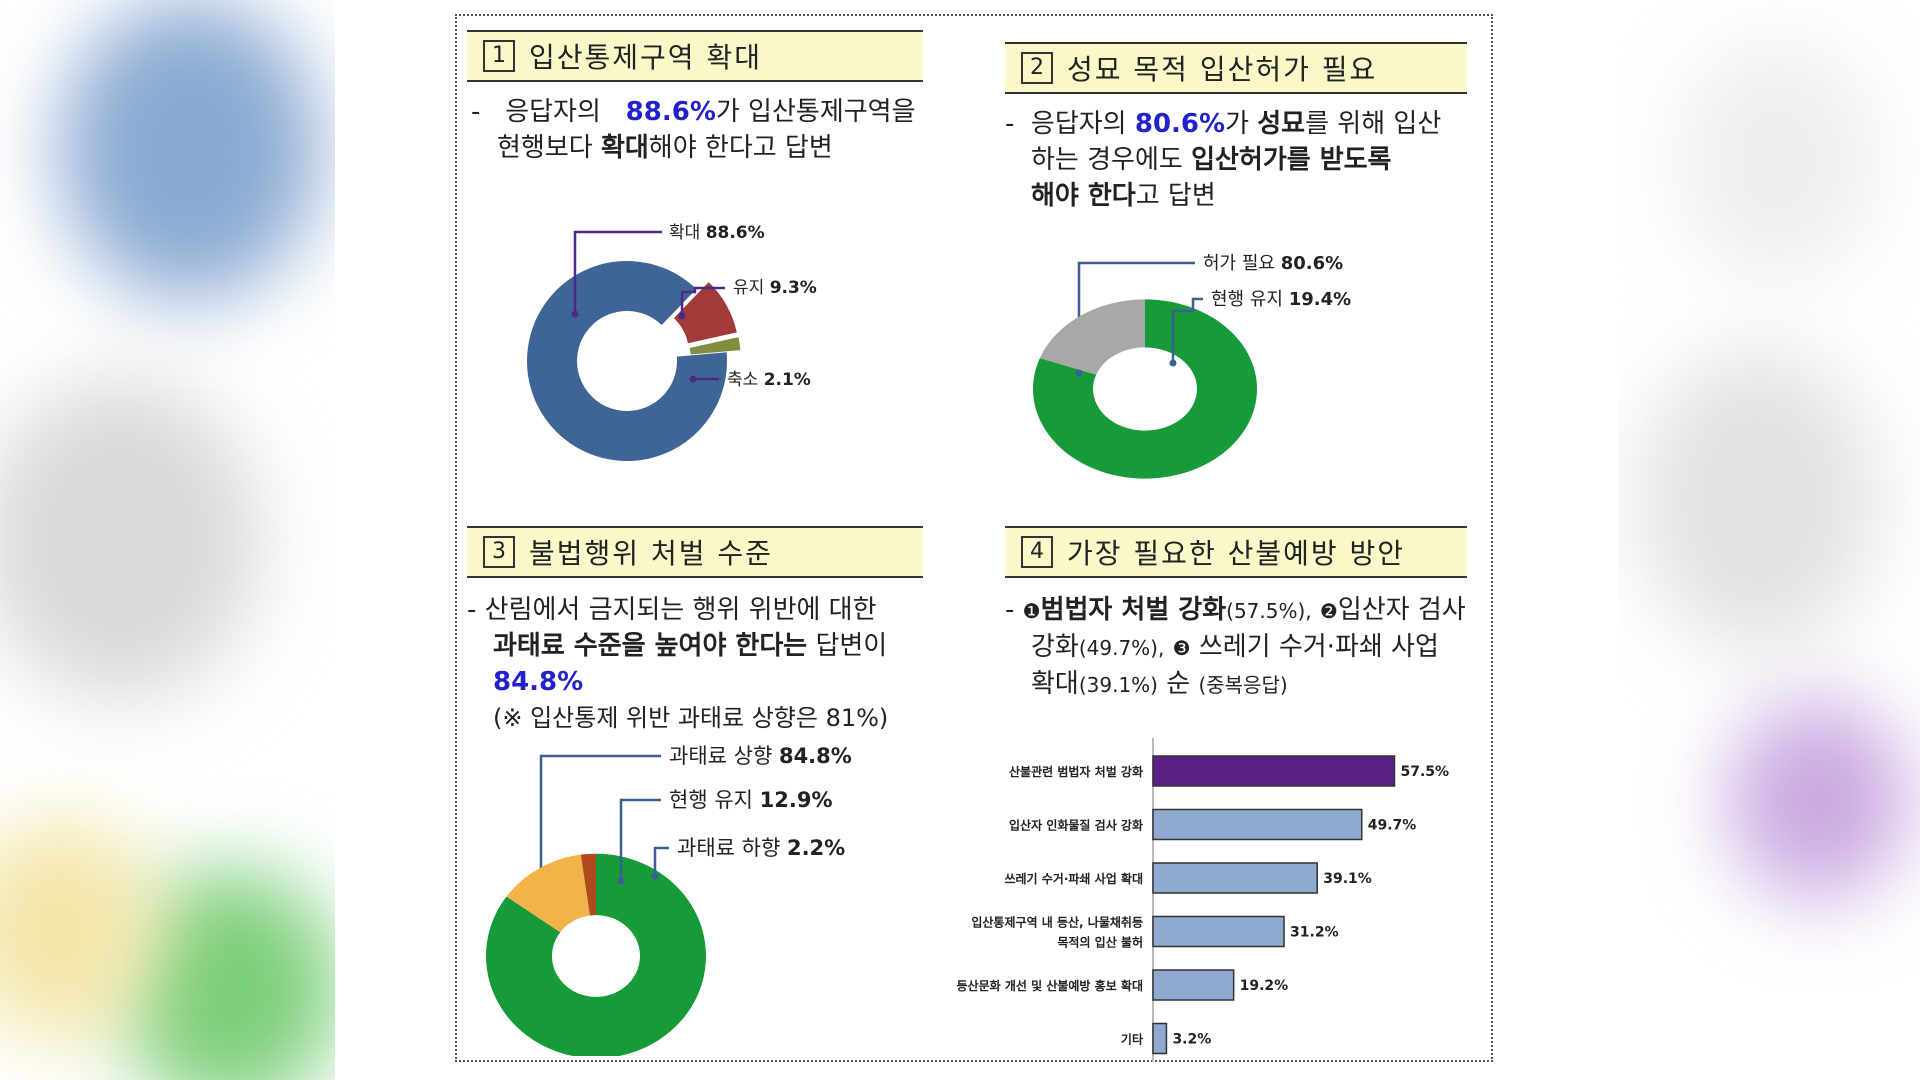 This screenshot has height=1080, width=1920. I want to click on panel3-title: 불법행위 처벌 수준, so click(651, 553).